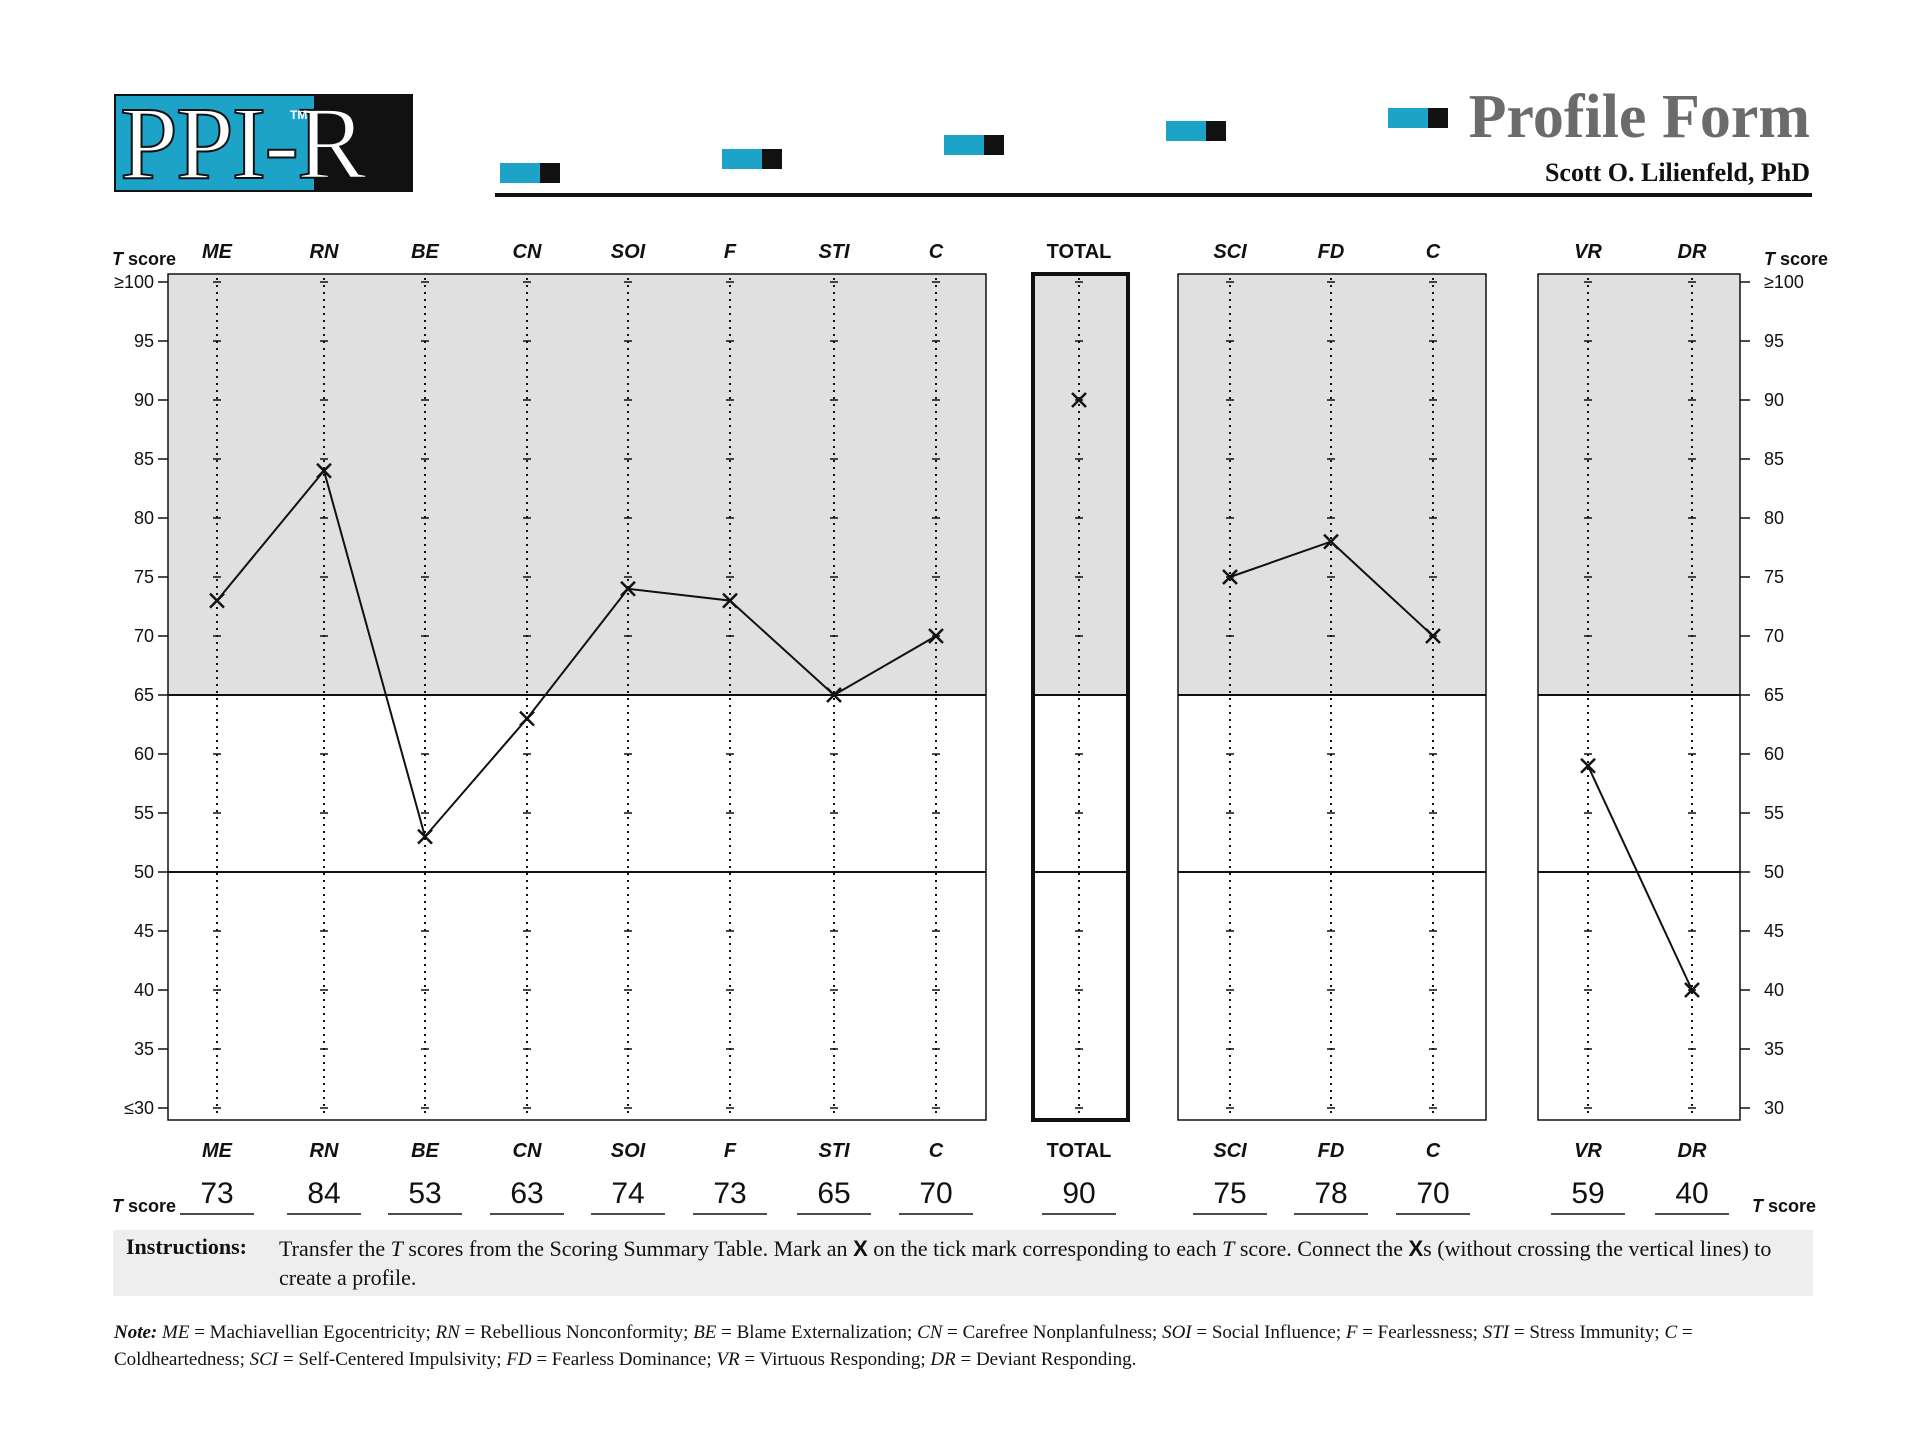 The width and height of the screenshot is (1905, 1435). I want to click on column-header-cn: CN, so click(527, 252).